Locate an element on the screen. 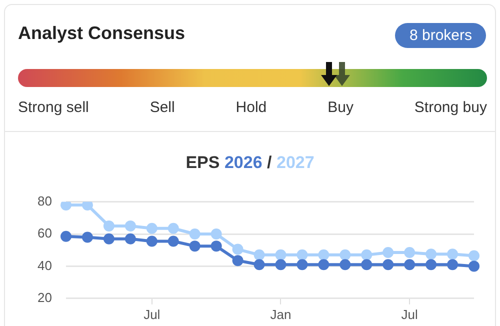 The width and height of the screenshot is (500, 326). chart-title: EPS is located at coordinates (203, 162).